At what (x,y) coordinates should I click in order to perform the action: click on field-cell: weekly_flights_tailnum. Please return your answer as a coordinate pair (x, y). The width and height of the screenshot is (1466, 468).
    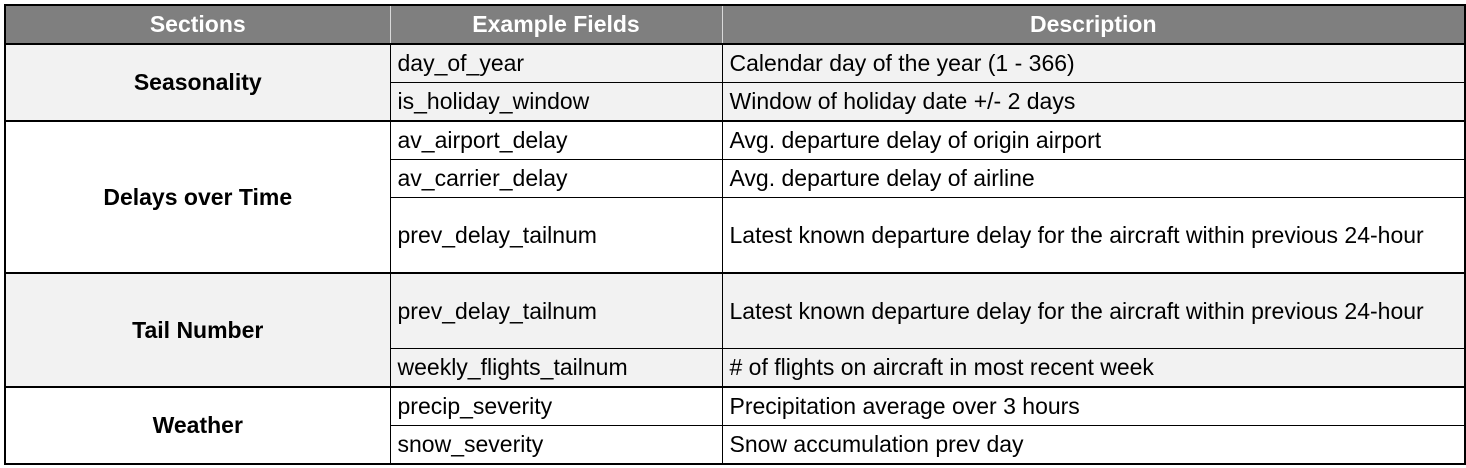
    Looking at the image, I should click on (556, 367).